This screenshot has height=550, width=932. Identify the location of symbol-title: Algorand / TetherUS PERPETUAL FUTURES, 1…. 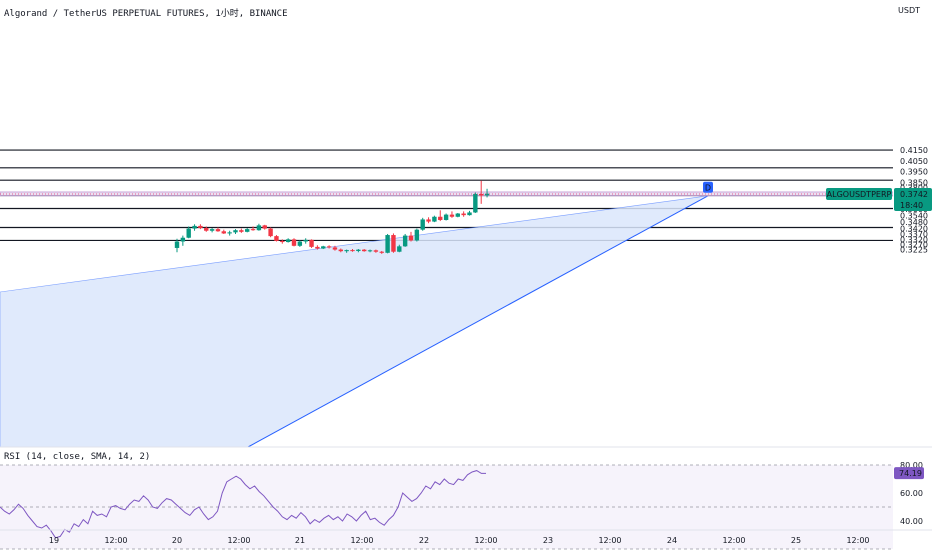
(146, 14).